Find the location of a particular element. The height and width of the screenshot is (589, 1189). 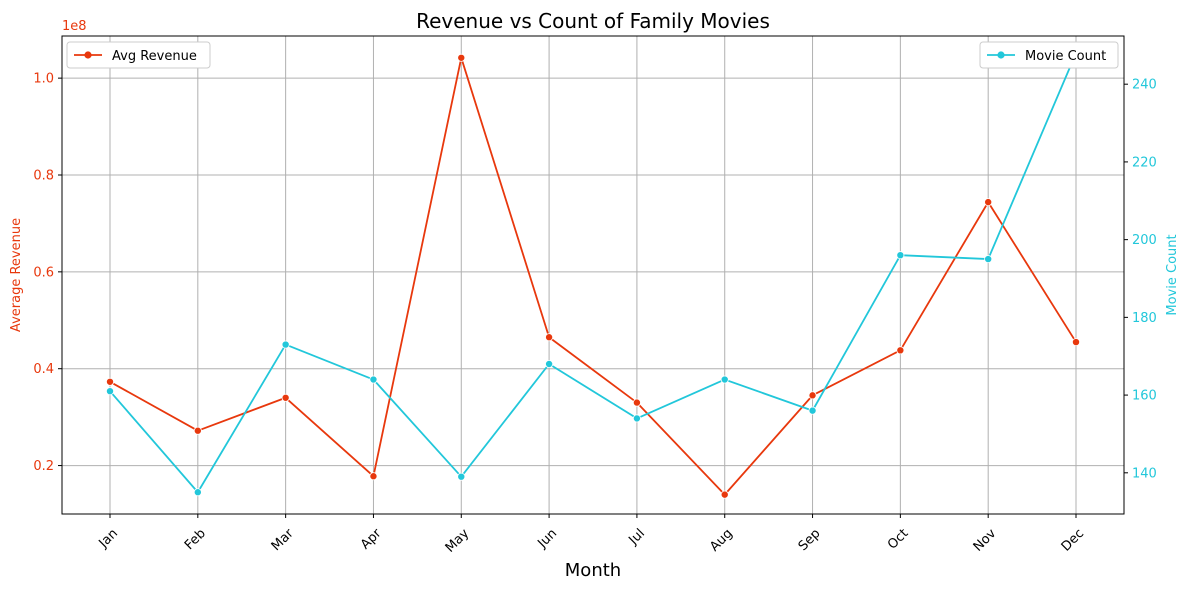

right-y-tick-label: 180 is located at coordinates (1144, 318).